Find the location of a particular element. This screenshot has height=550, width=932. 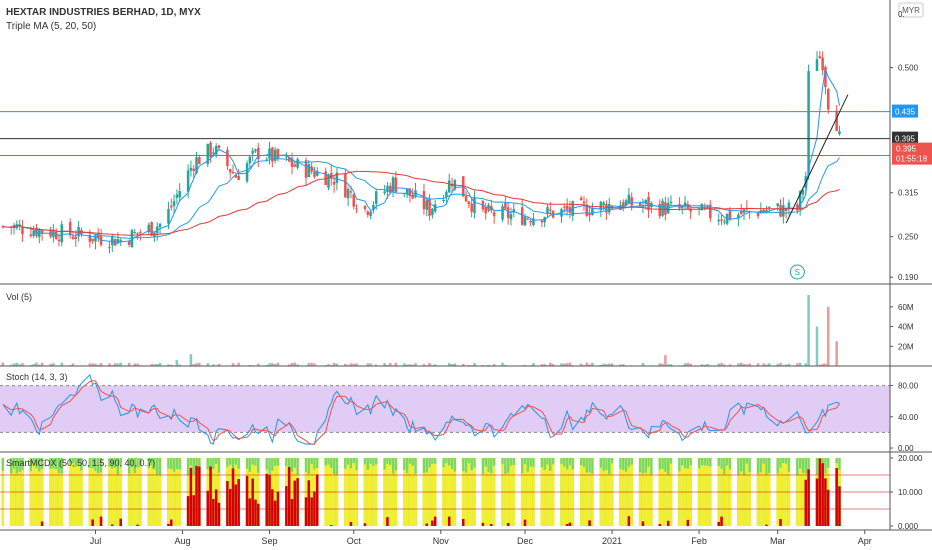

volume-pane is located at coordinates (421, 330).